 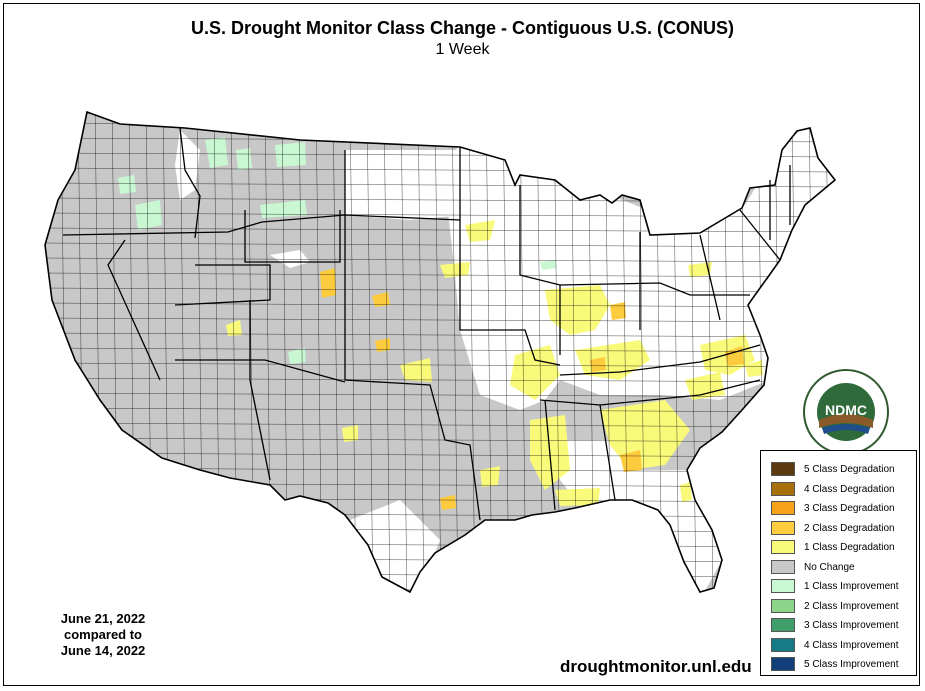 I want to click on legend-label: 1 Class Improvement, so click(x=851, y=586).